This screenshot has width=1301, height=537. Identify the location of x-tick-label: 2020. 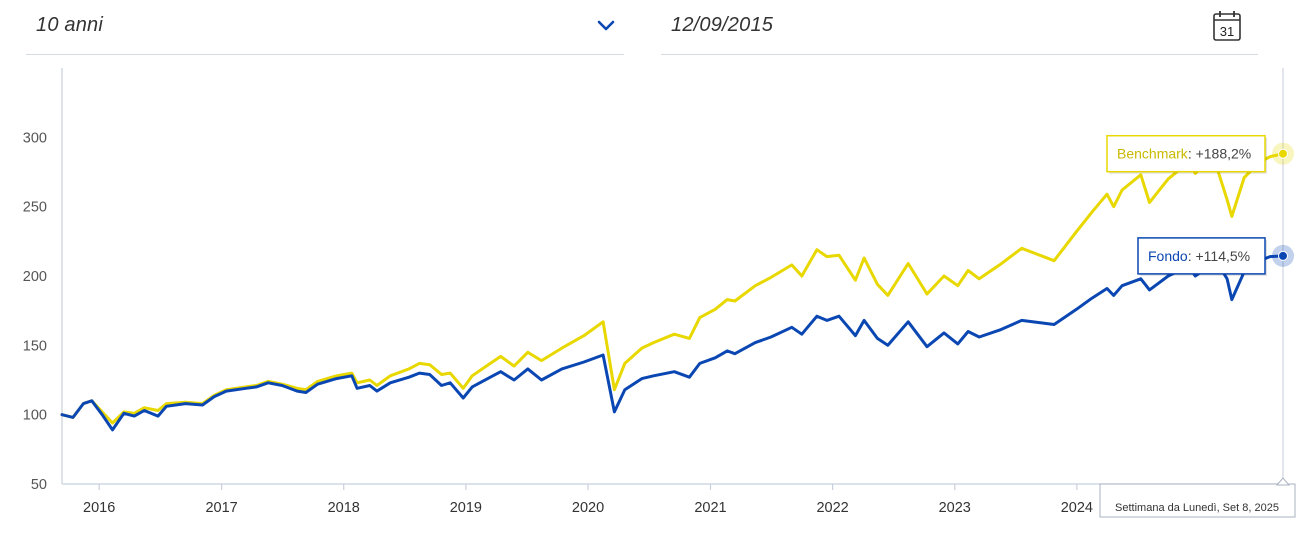
(588, 508).